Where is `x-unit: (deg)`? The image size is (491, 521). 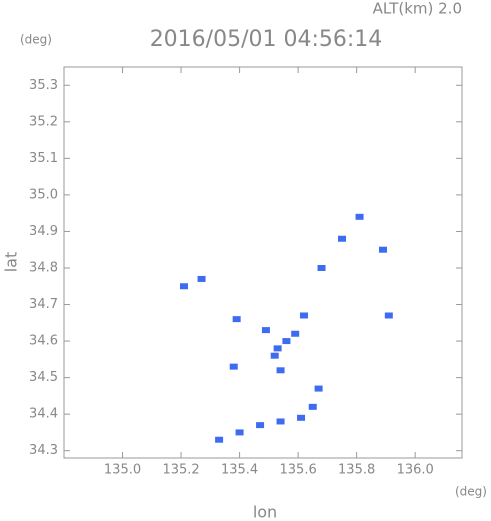 x-unit: (deg) is located at coordinates (471, 492).